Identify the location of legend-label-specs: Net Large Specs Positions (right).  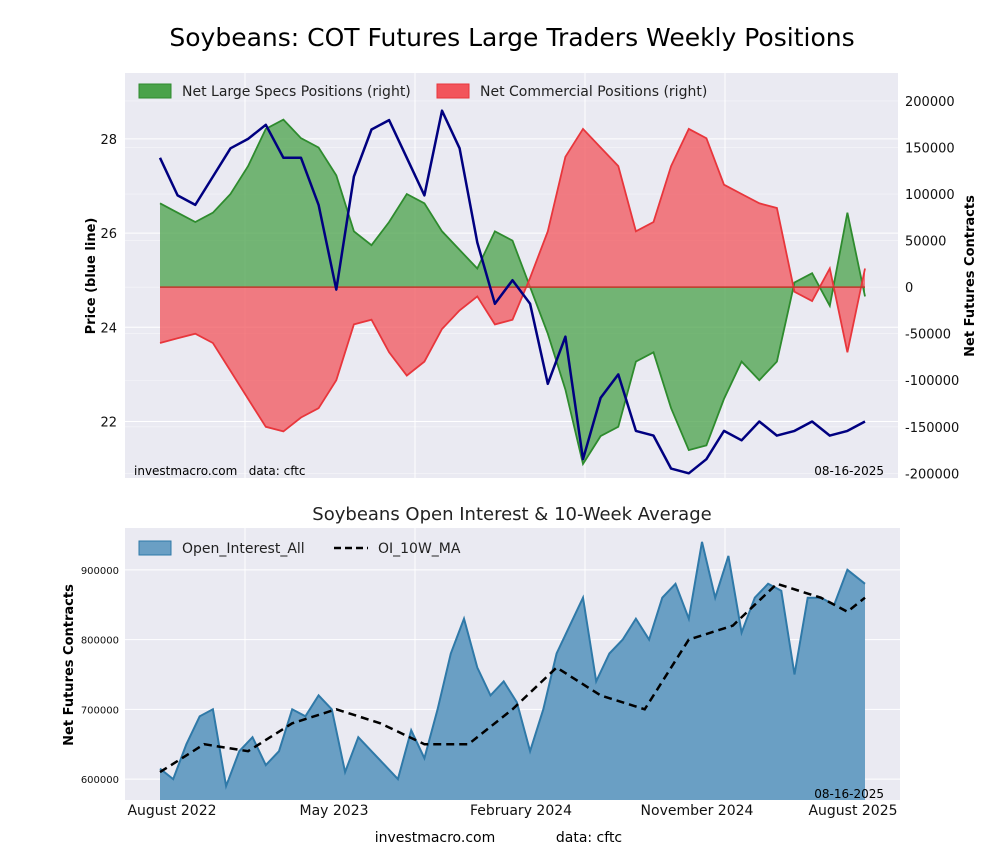
(296, 92).